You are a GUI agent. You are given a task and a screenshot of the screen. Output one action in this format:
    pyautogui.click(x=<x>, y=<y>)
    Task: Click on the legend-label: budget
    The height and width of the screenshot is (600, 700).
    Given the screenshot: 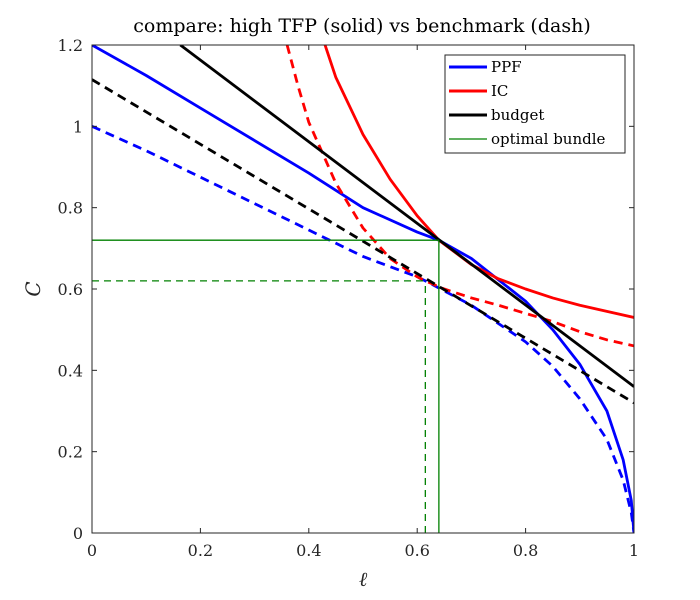 What is the action you would take?
    pyautogui.click(x=517, y=115)
    